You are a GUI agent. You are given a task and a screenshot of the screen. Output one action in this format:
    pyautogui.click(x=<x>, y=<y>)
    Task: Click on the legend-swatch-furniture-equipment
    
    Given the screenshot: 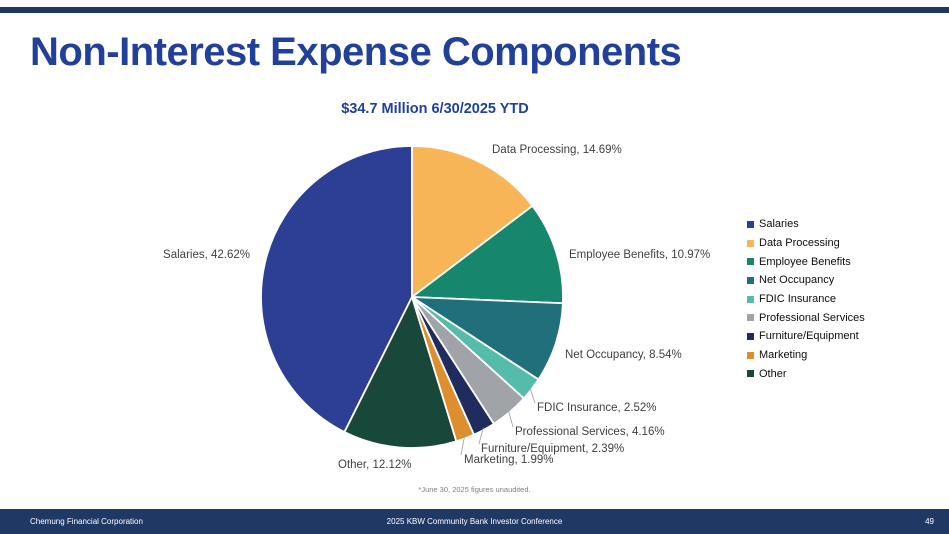 What is the action you would take?
    pyautogui.click(x=750, y=336)
    